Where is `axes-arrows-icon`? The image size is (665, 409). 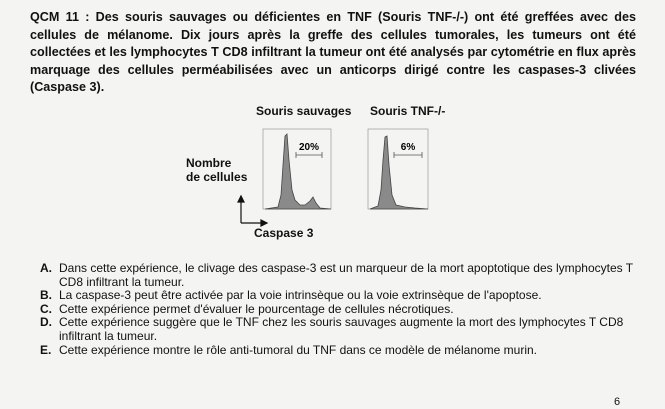 axes-arrows-icon is located at coordinates (253, 210).